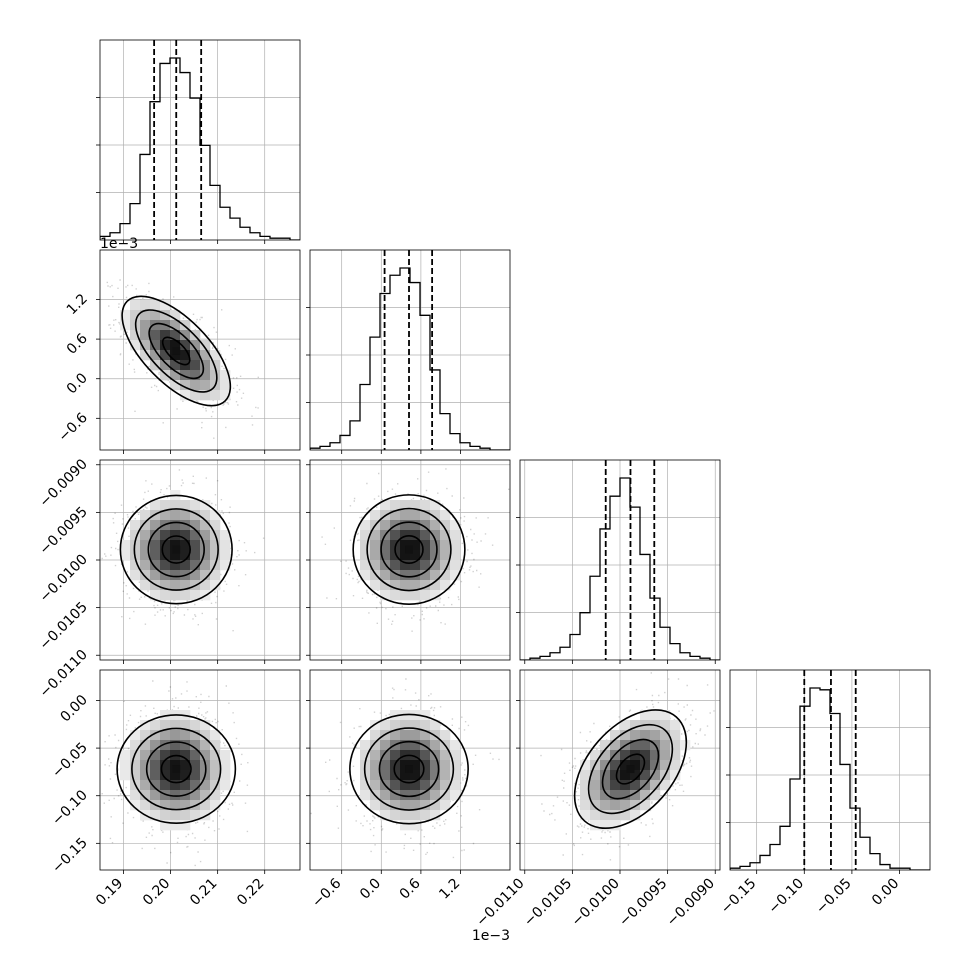  I want to click on x-tick-label: 0.6, so click(410, 888).